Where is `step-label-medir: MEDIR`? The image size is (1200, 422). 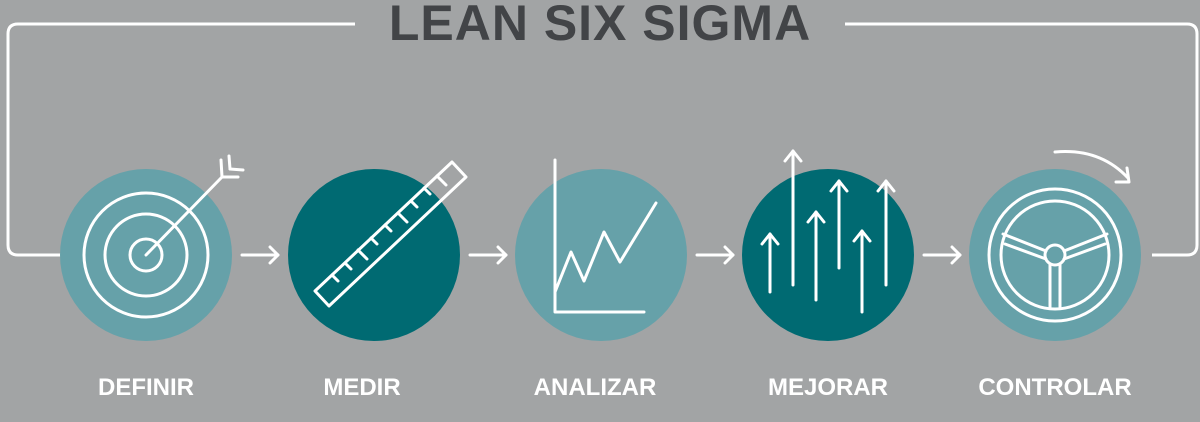
step-label-medir: MEDIR is located at coordinates (362, 387).